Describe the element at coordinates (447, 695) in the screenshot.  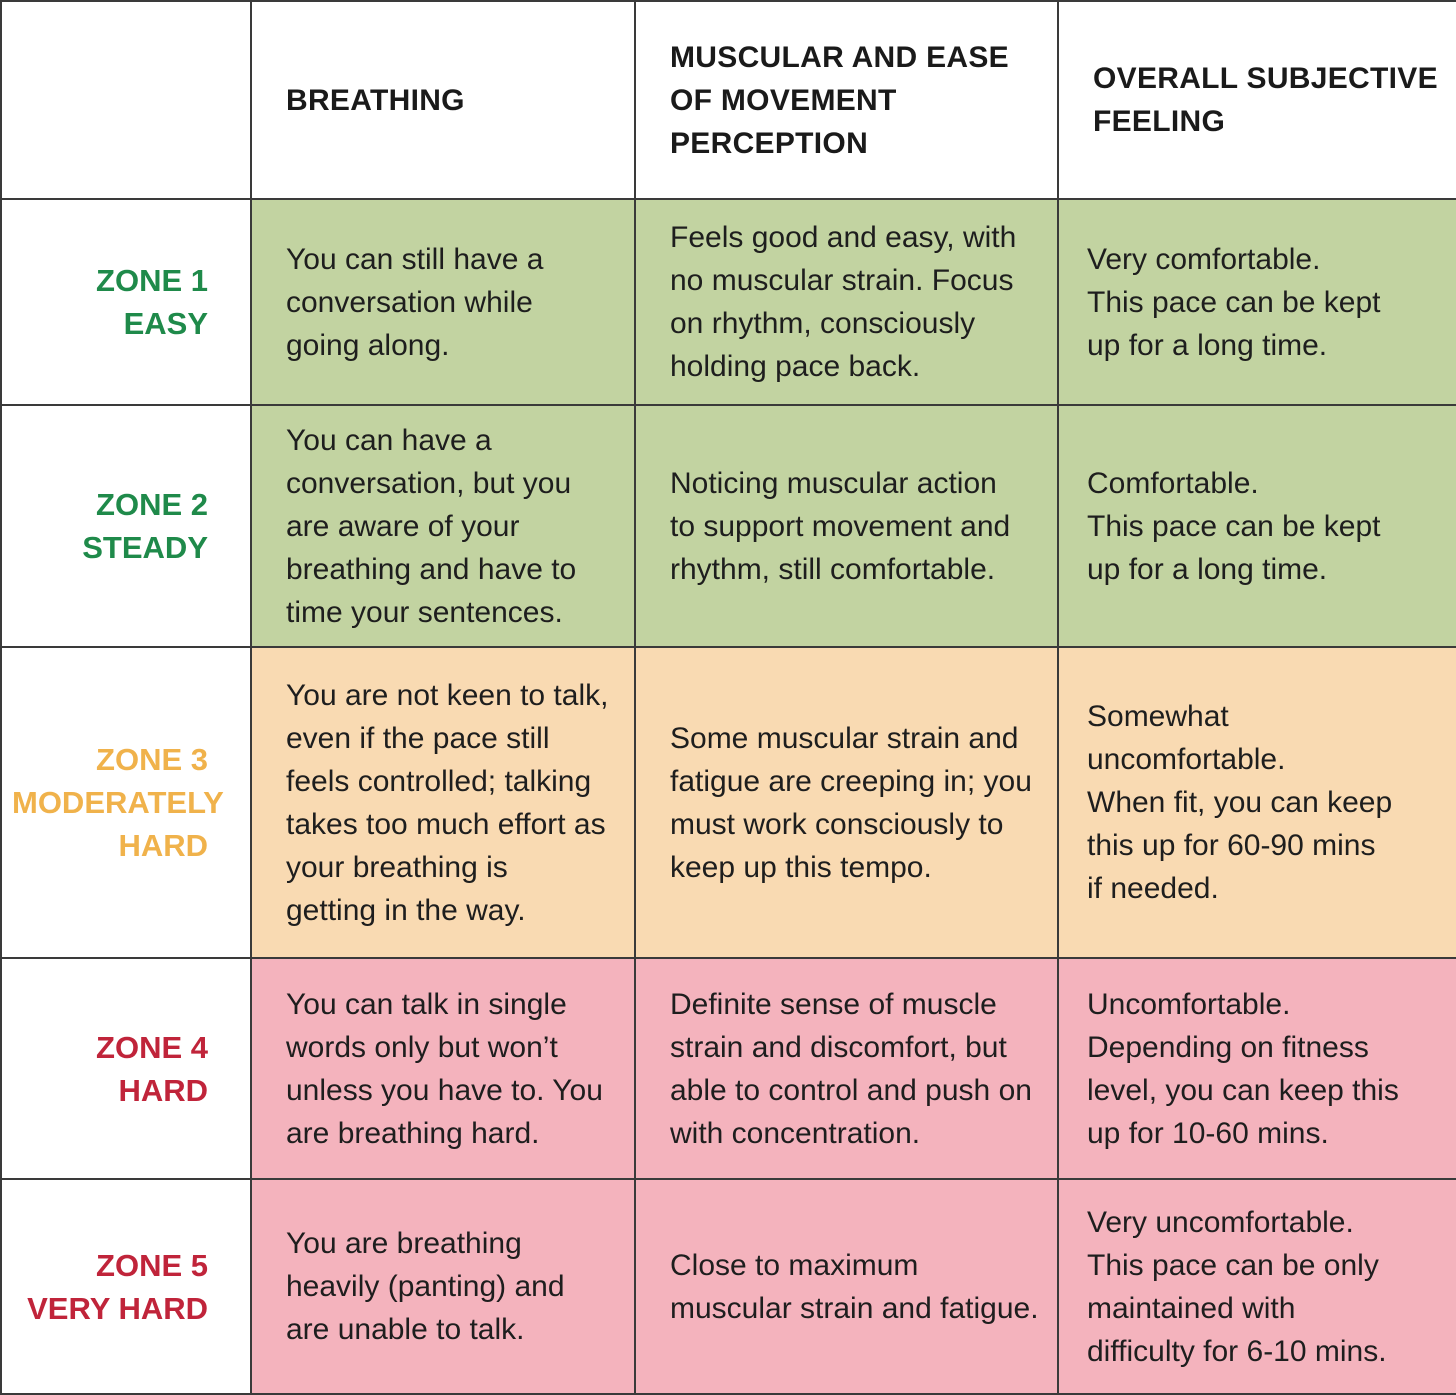
I see `cell-line: You are not keen to talk,` at that location.